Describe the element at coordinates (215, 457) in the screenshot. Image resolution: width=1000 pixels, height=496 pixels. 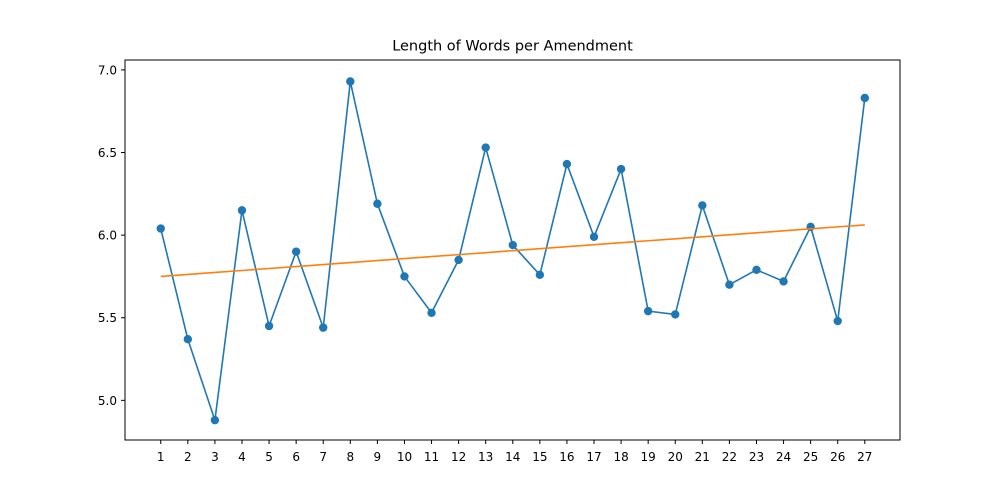
I see `x-tick-label: 3` at that location.